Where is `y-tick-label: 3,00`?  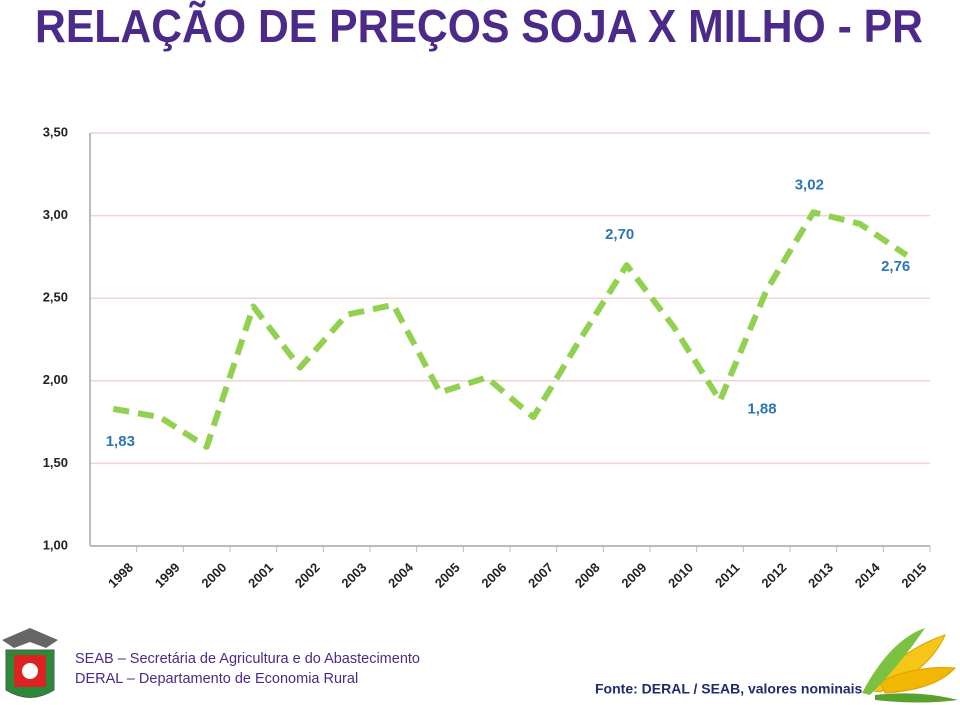 y-tick-label: 3,00 is located at coordinates (55, 214).